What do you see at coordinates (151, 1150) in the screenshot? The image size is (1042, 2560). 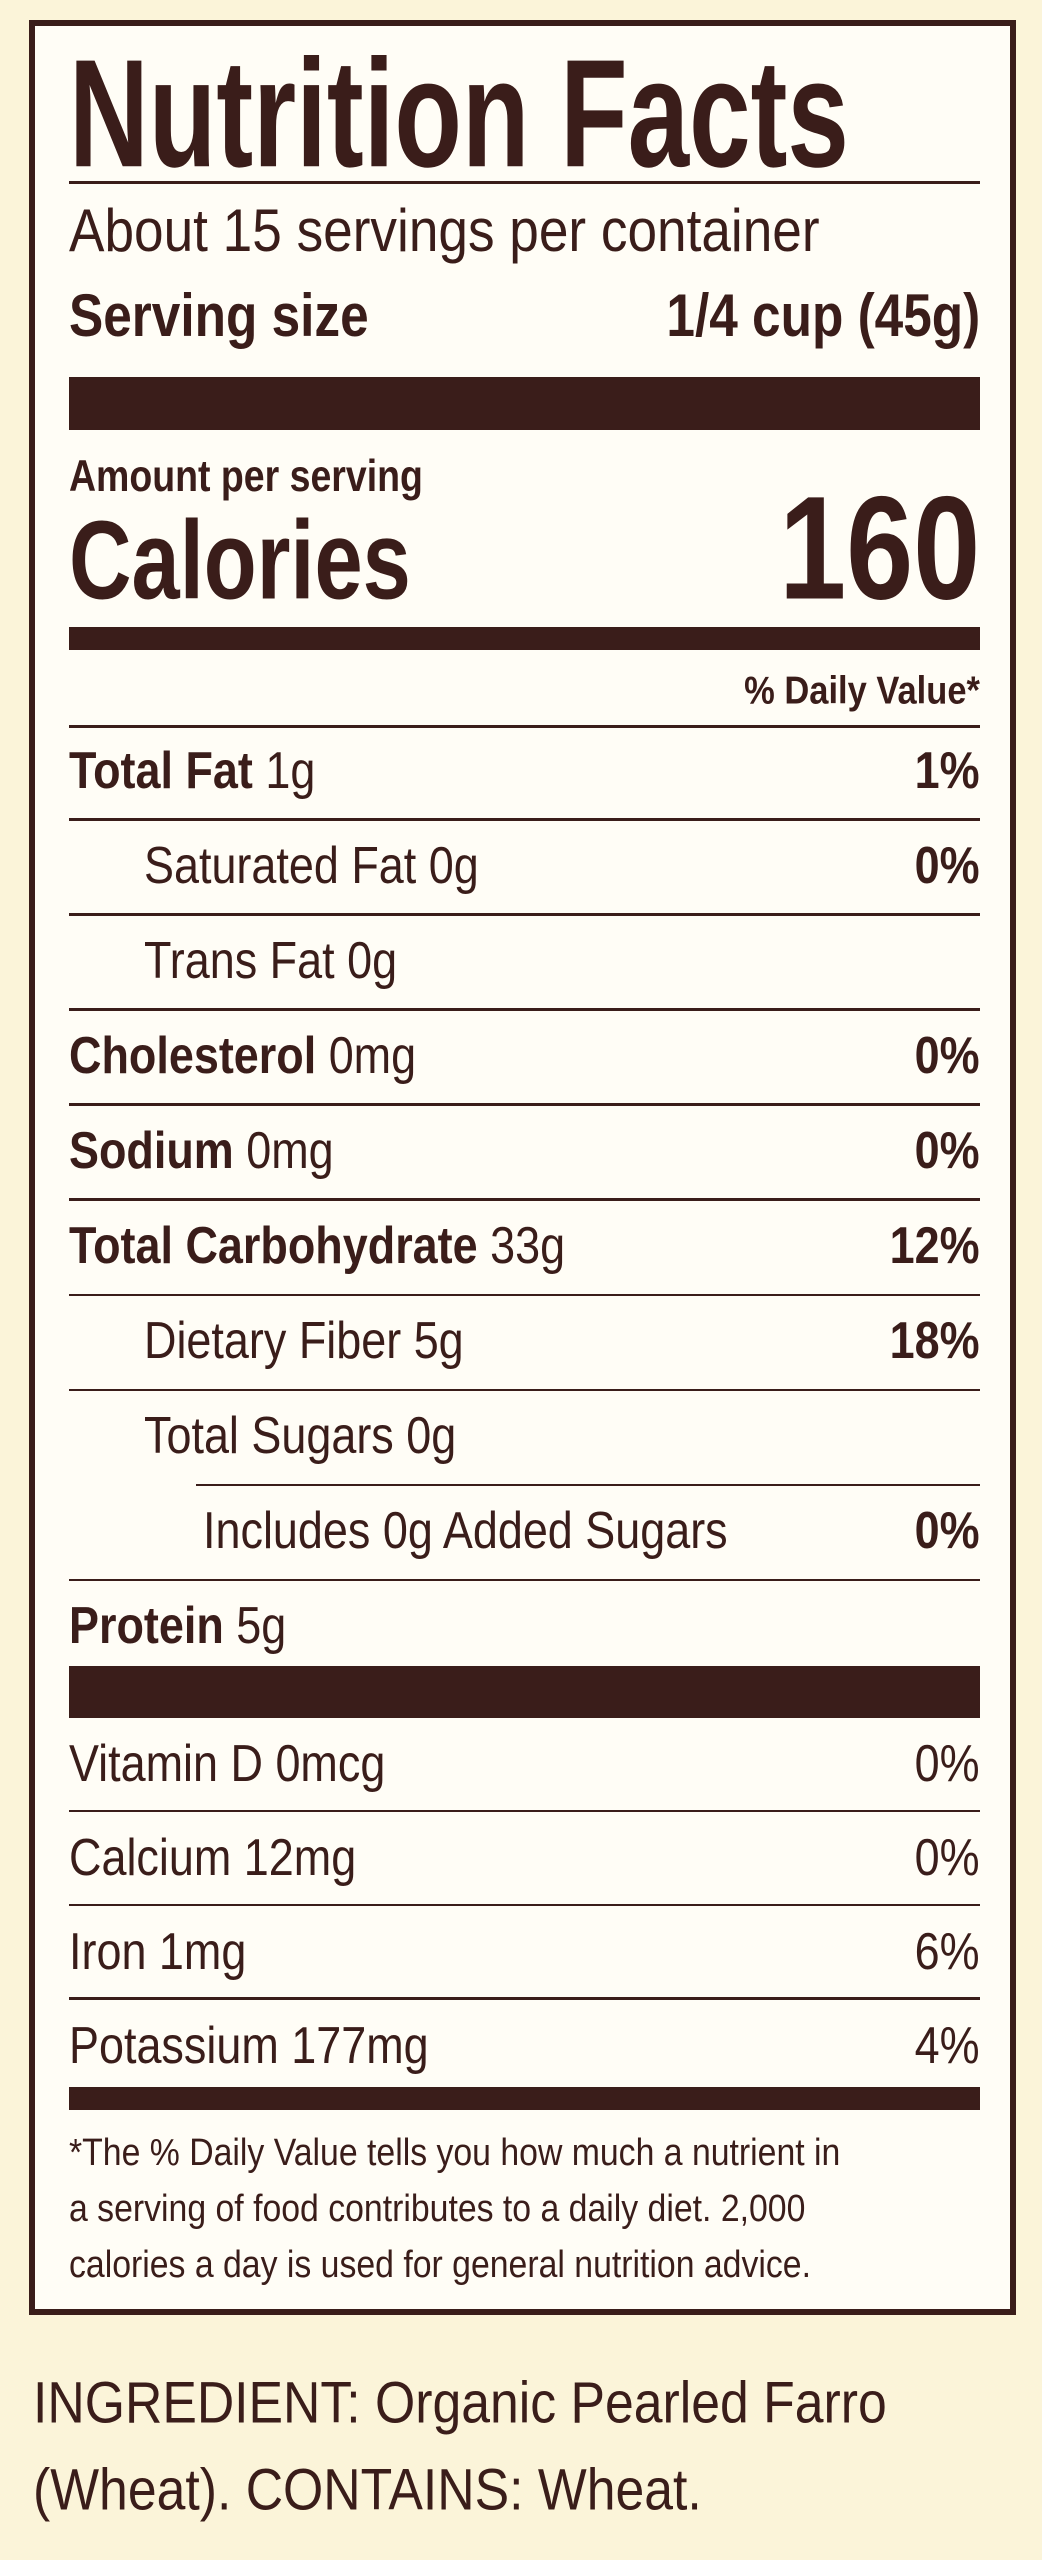 I see `text: Sodium` at bounding box center [151, 1150].